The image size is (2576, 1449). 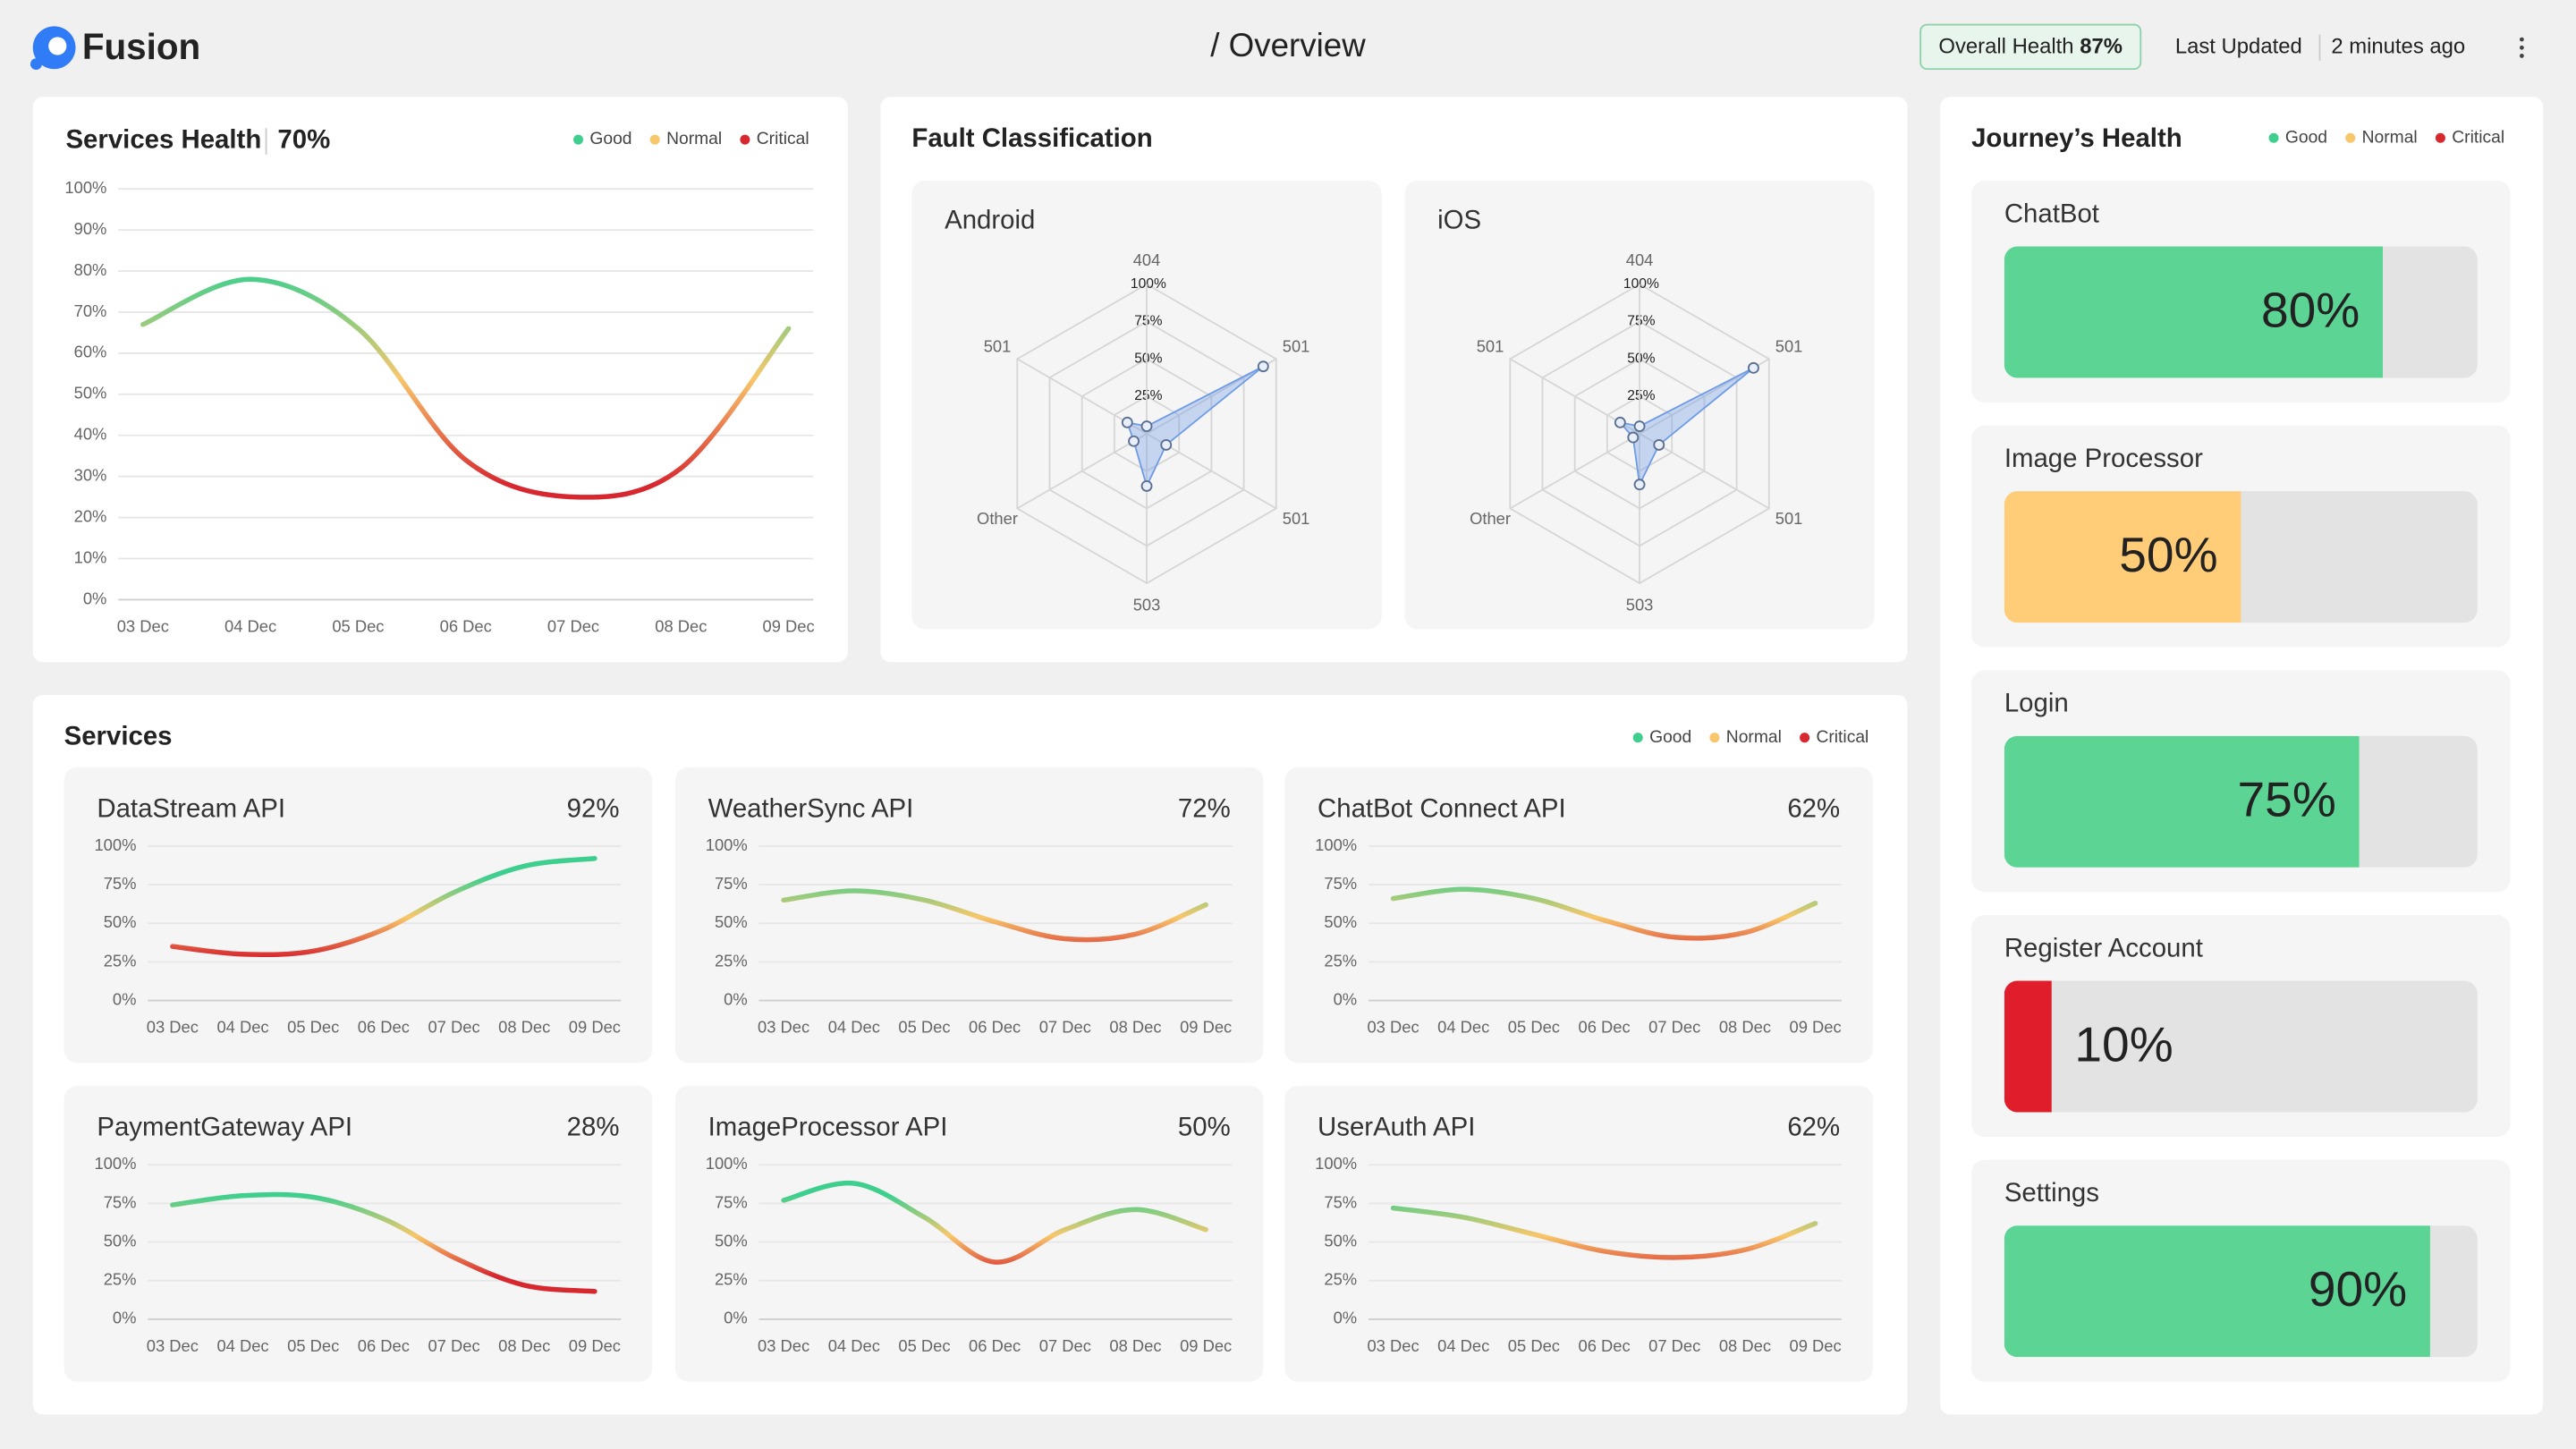 I want to click on bar-track, so click(x=2241, y=1046).